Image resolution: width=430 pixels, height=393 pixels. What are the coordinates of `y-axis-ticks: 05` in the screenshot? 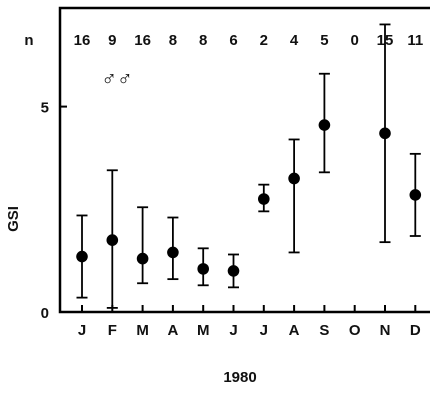 It's located at (54, 211).